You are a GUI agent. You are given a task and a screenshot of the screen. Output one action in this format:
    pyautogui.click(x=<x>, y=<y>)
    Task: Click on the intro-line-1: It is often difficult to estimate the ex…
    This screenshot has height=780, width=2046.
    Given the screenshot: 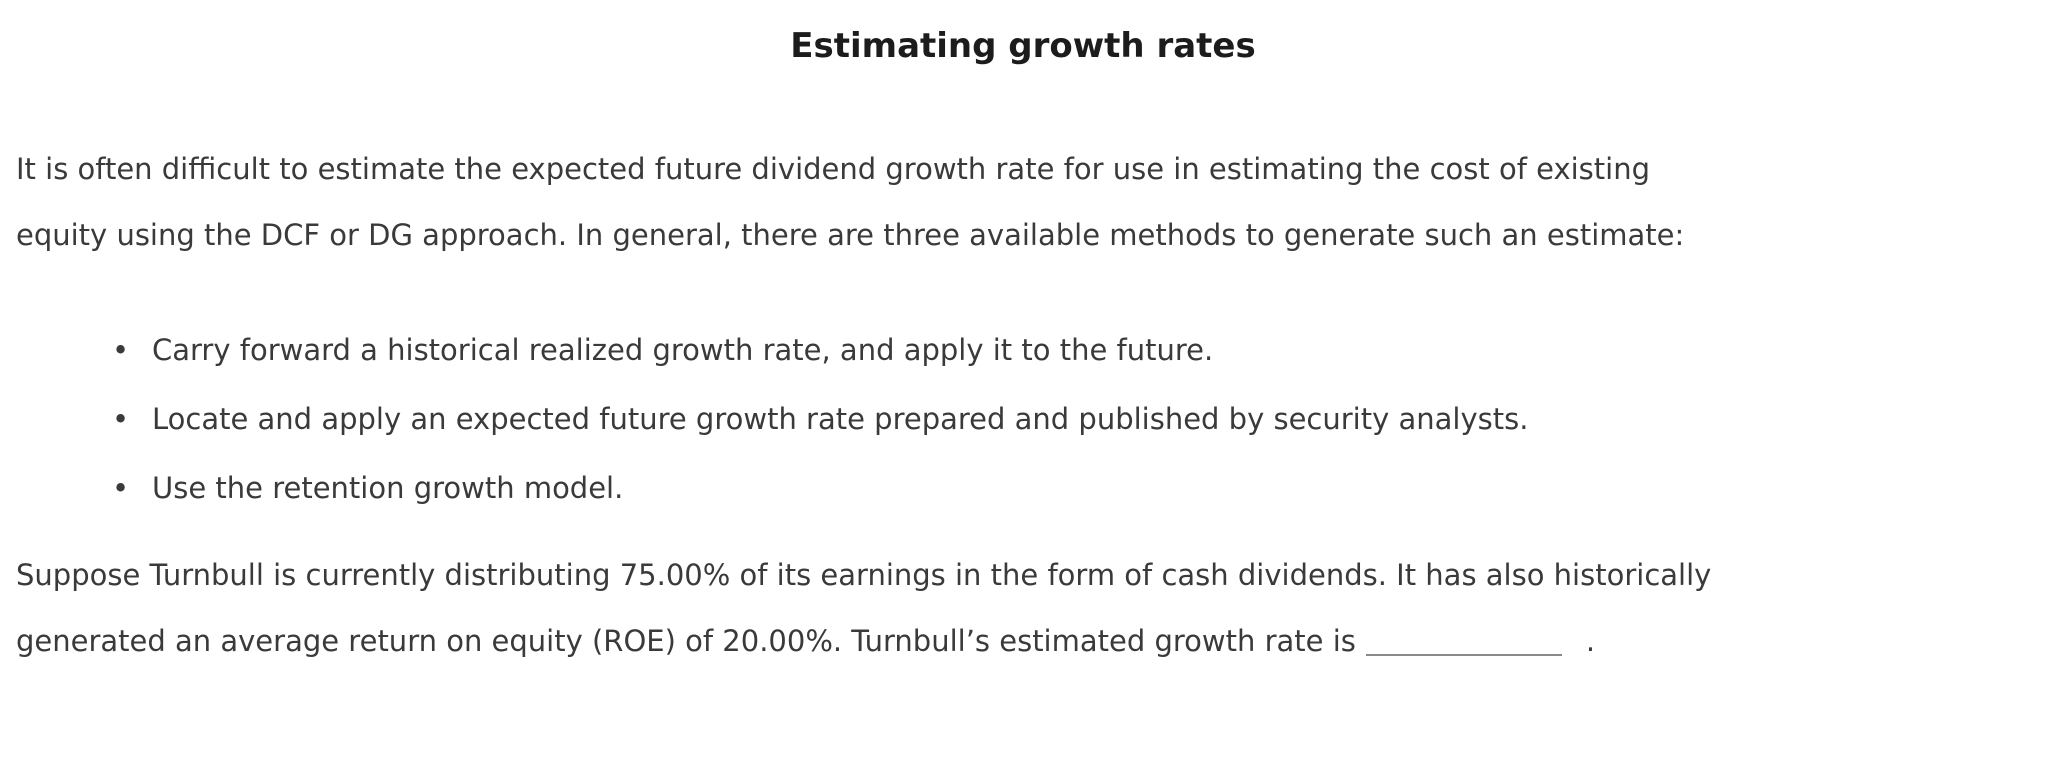 What is the action you would take?
    pyautogui.click(x=833, y=169)
    